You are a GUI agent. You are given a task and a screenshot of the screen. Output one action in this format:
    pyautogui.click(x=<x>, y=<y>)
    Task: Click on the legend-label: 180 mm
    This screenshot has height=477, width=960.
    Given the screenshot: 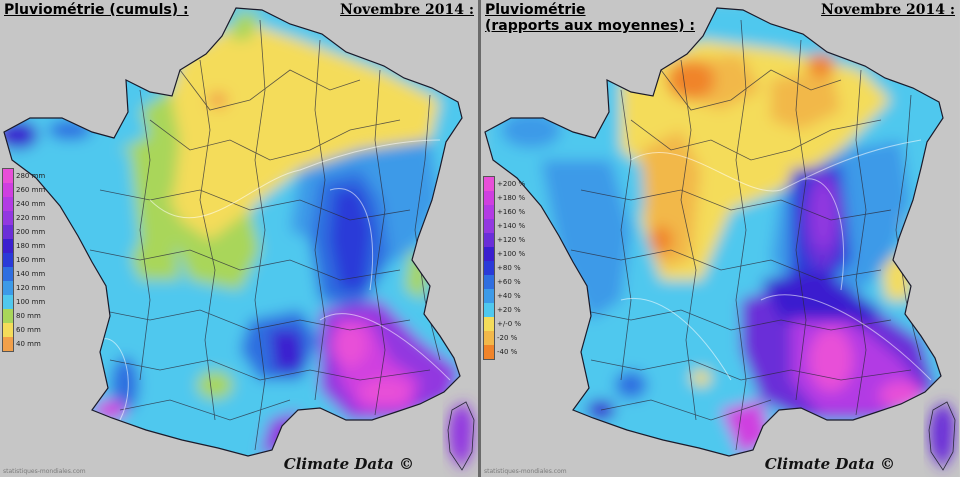 What is the action you would take?
    pyautogui.click(x=31, y=246)
    